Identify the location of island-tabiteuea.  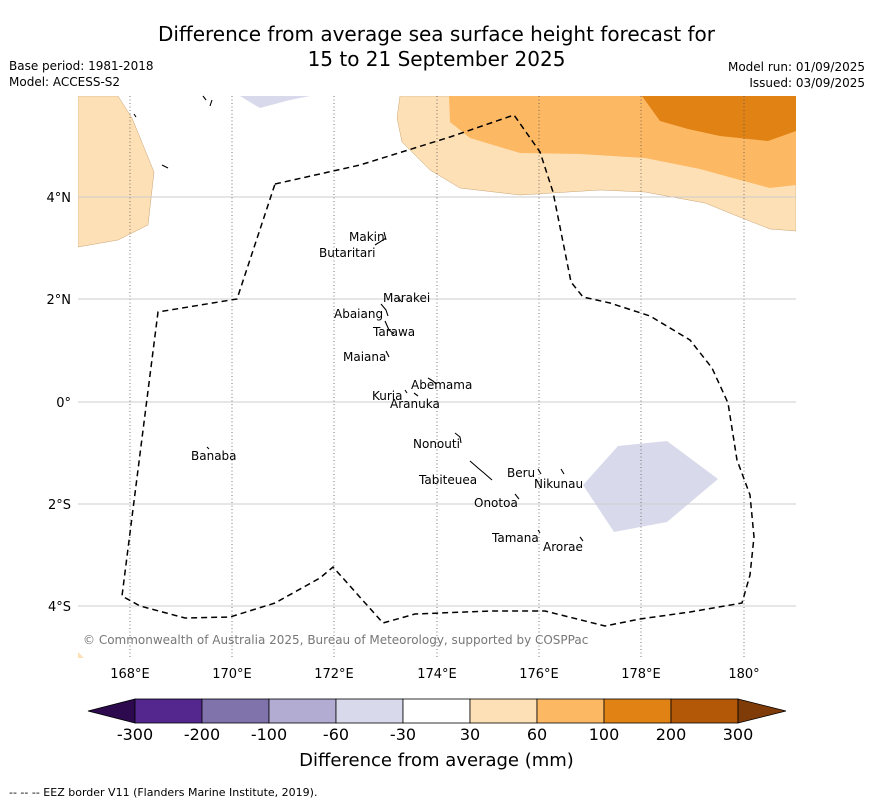
(481, 470).